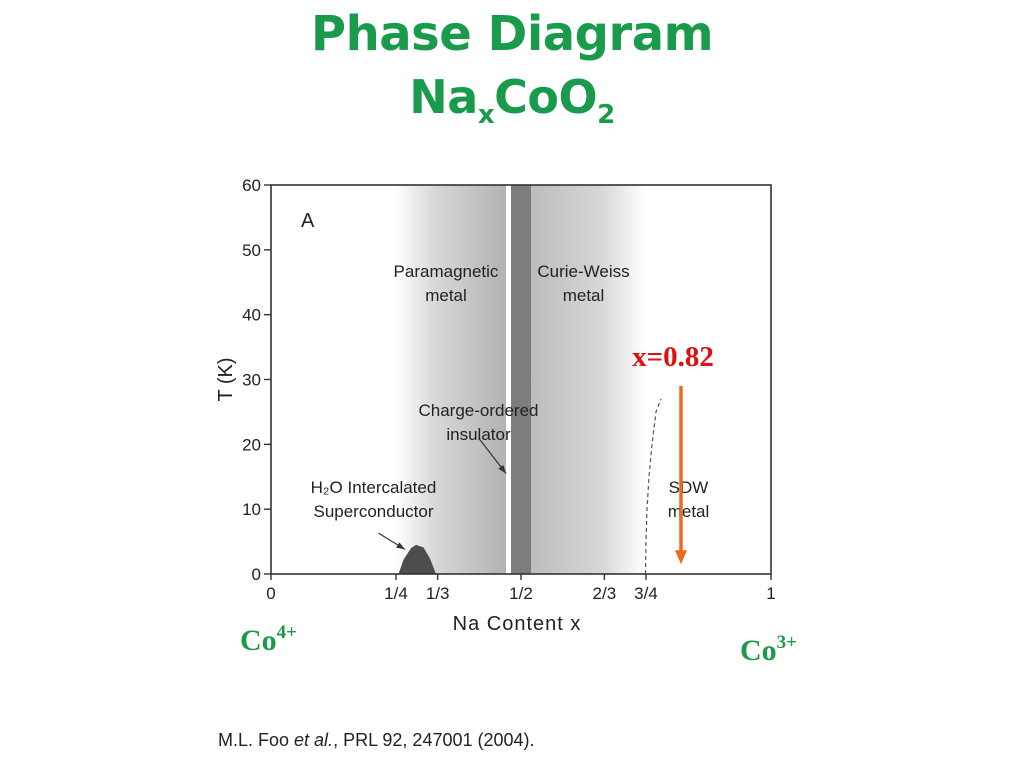  Describe the element at coordinates (286, 632) in the screenshot. I see `co4-sup: 4+` at that location.